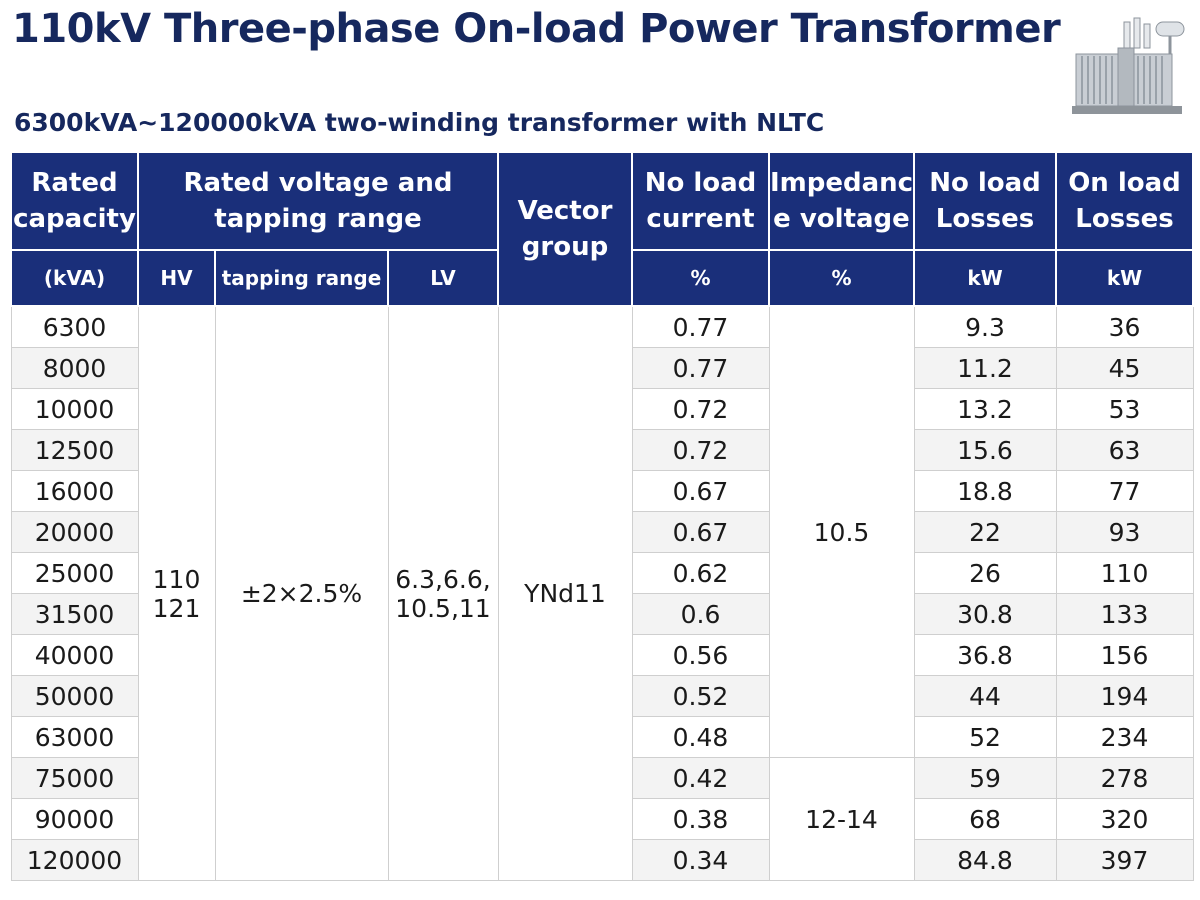  Describe the element at coordinates (565, 229) in the screenshot. I see `header-vector-group: Vector group` at that location.